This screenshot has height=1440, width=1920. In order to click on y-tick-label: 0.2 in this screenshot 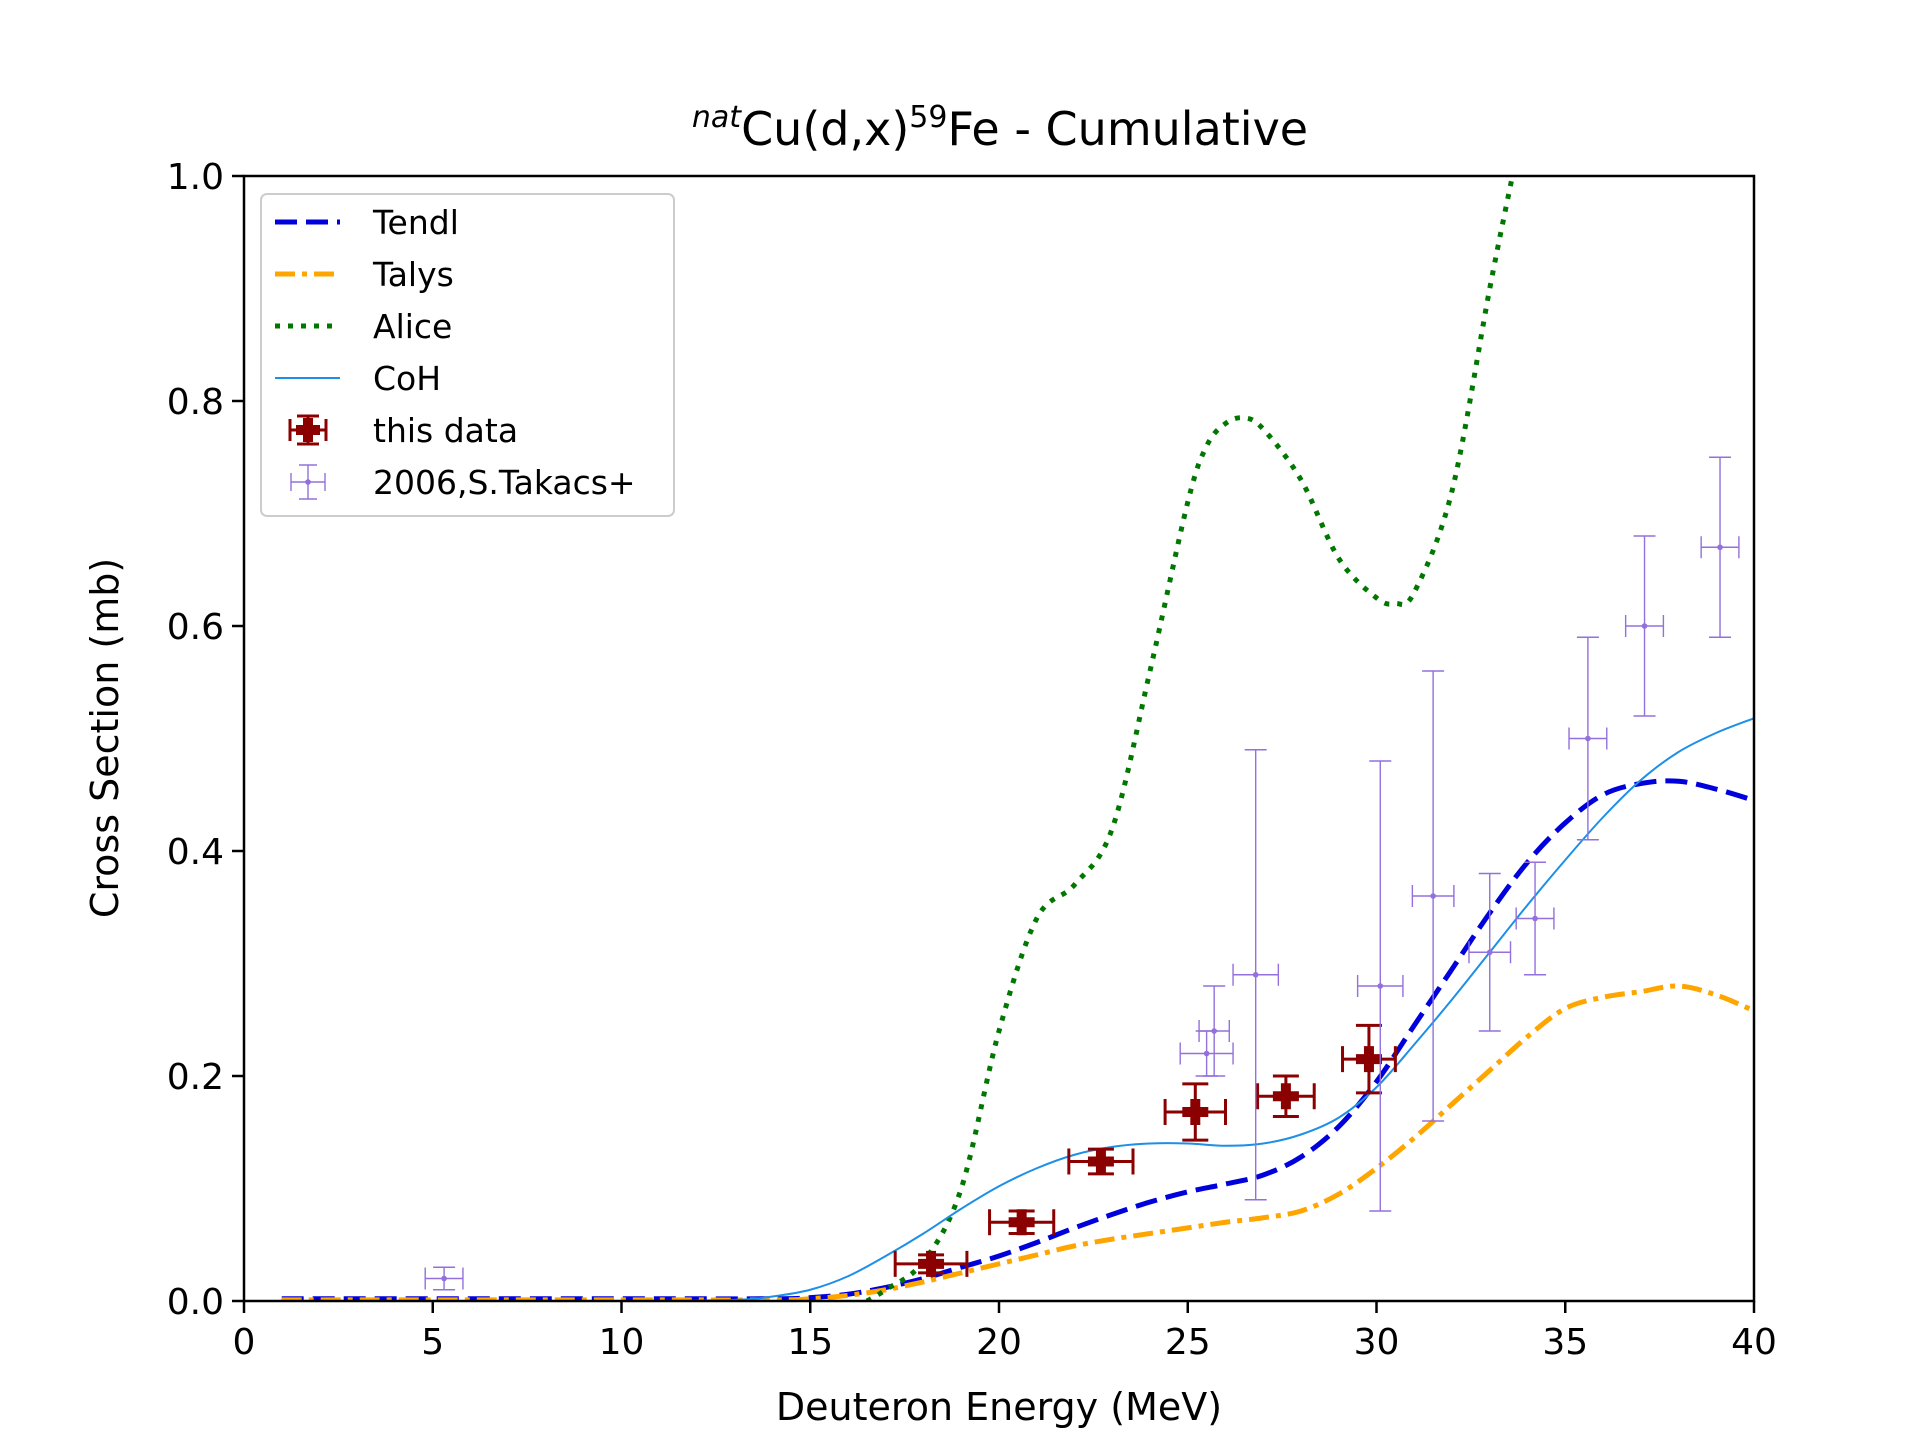, I will do `click(195, 1077)`.